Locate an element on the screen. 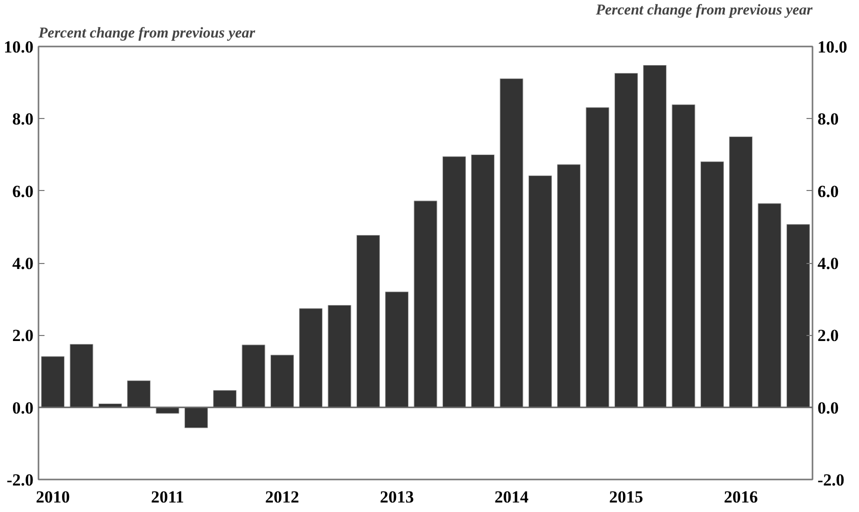 The image size is (859, 512). y-axis-title: Percent change from previous year is located at coordinates (147, 34).